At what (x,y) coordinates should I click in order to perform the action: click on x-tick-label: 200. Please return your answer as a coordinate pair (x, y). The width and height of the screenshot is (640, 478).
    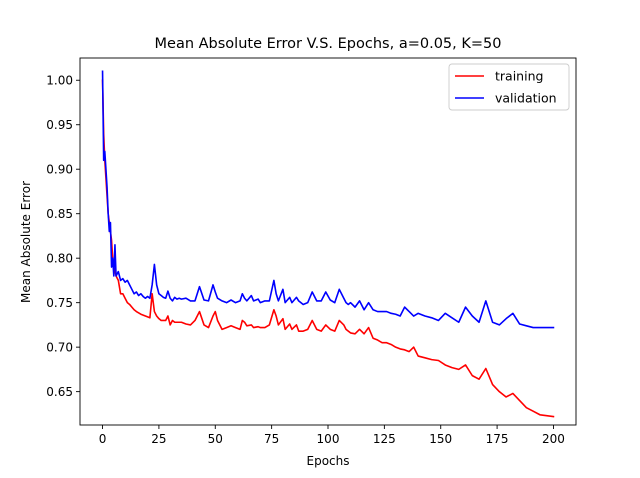
    Looking at the image, I should click on (553, 439).